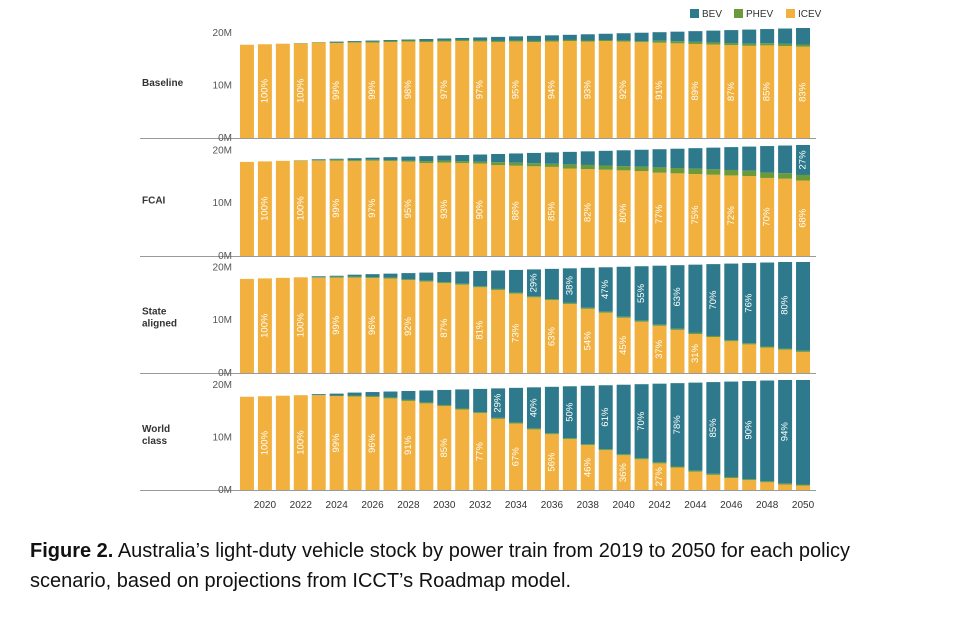 Image resolution: width=960 pixels, height=639 pixels. I want to click on legend-label-phev: PHEV, so click(760, 14).